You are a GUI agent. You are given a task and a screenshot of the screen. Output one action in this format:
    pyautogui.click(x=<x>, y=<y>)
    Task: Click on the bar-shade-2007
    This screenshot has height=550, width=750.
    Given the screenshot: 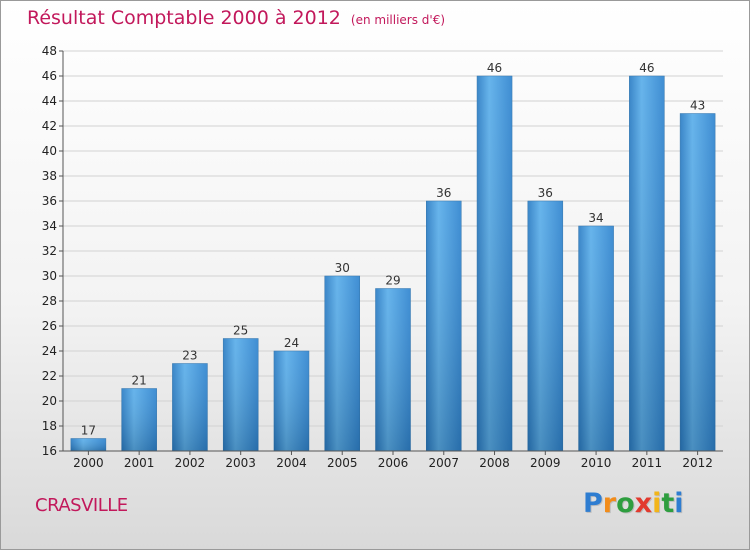 What is the action you would take?
    pyautogui.click(x=444, y=326)
    